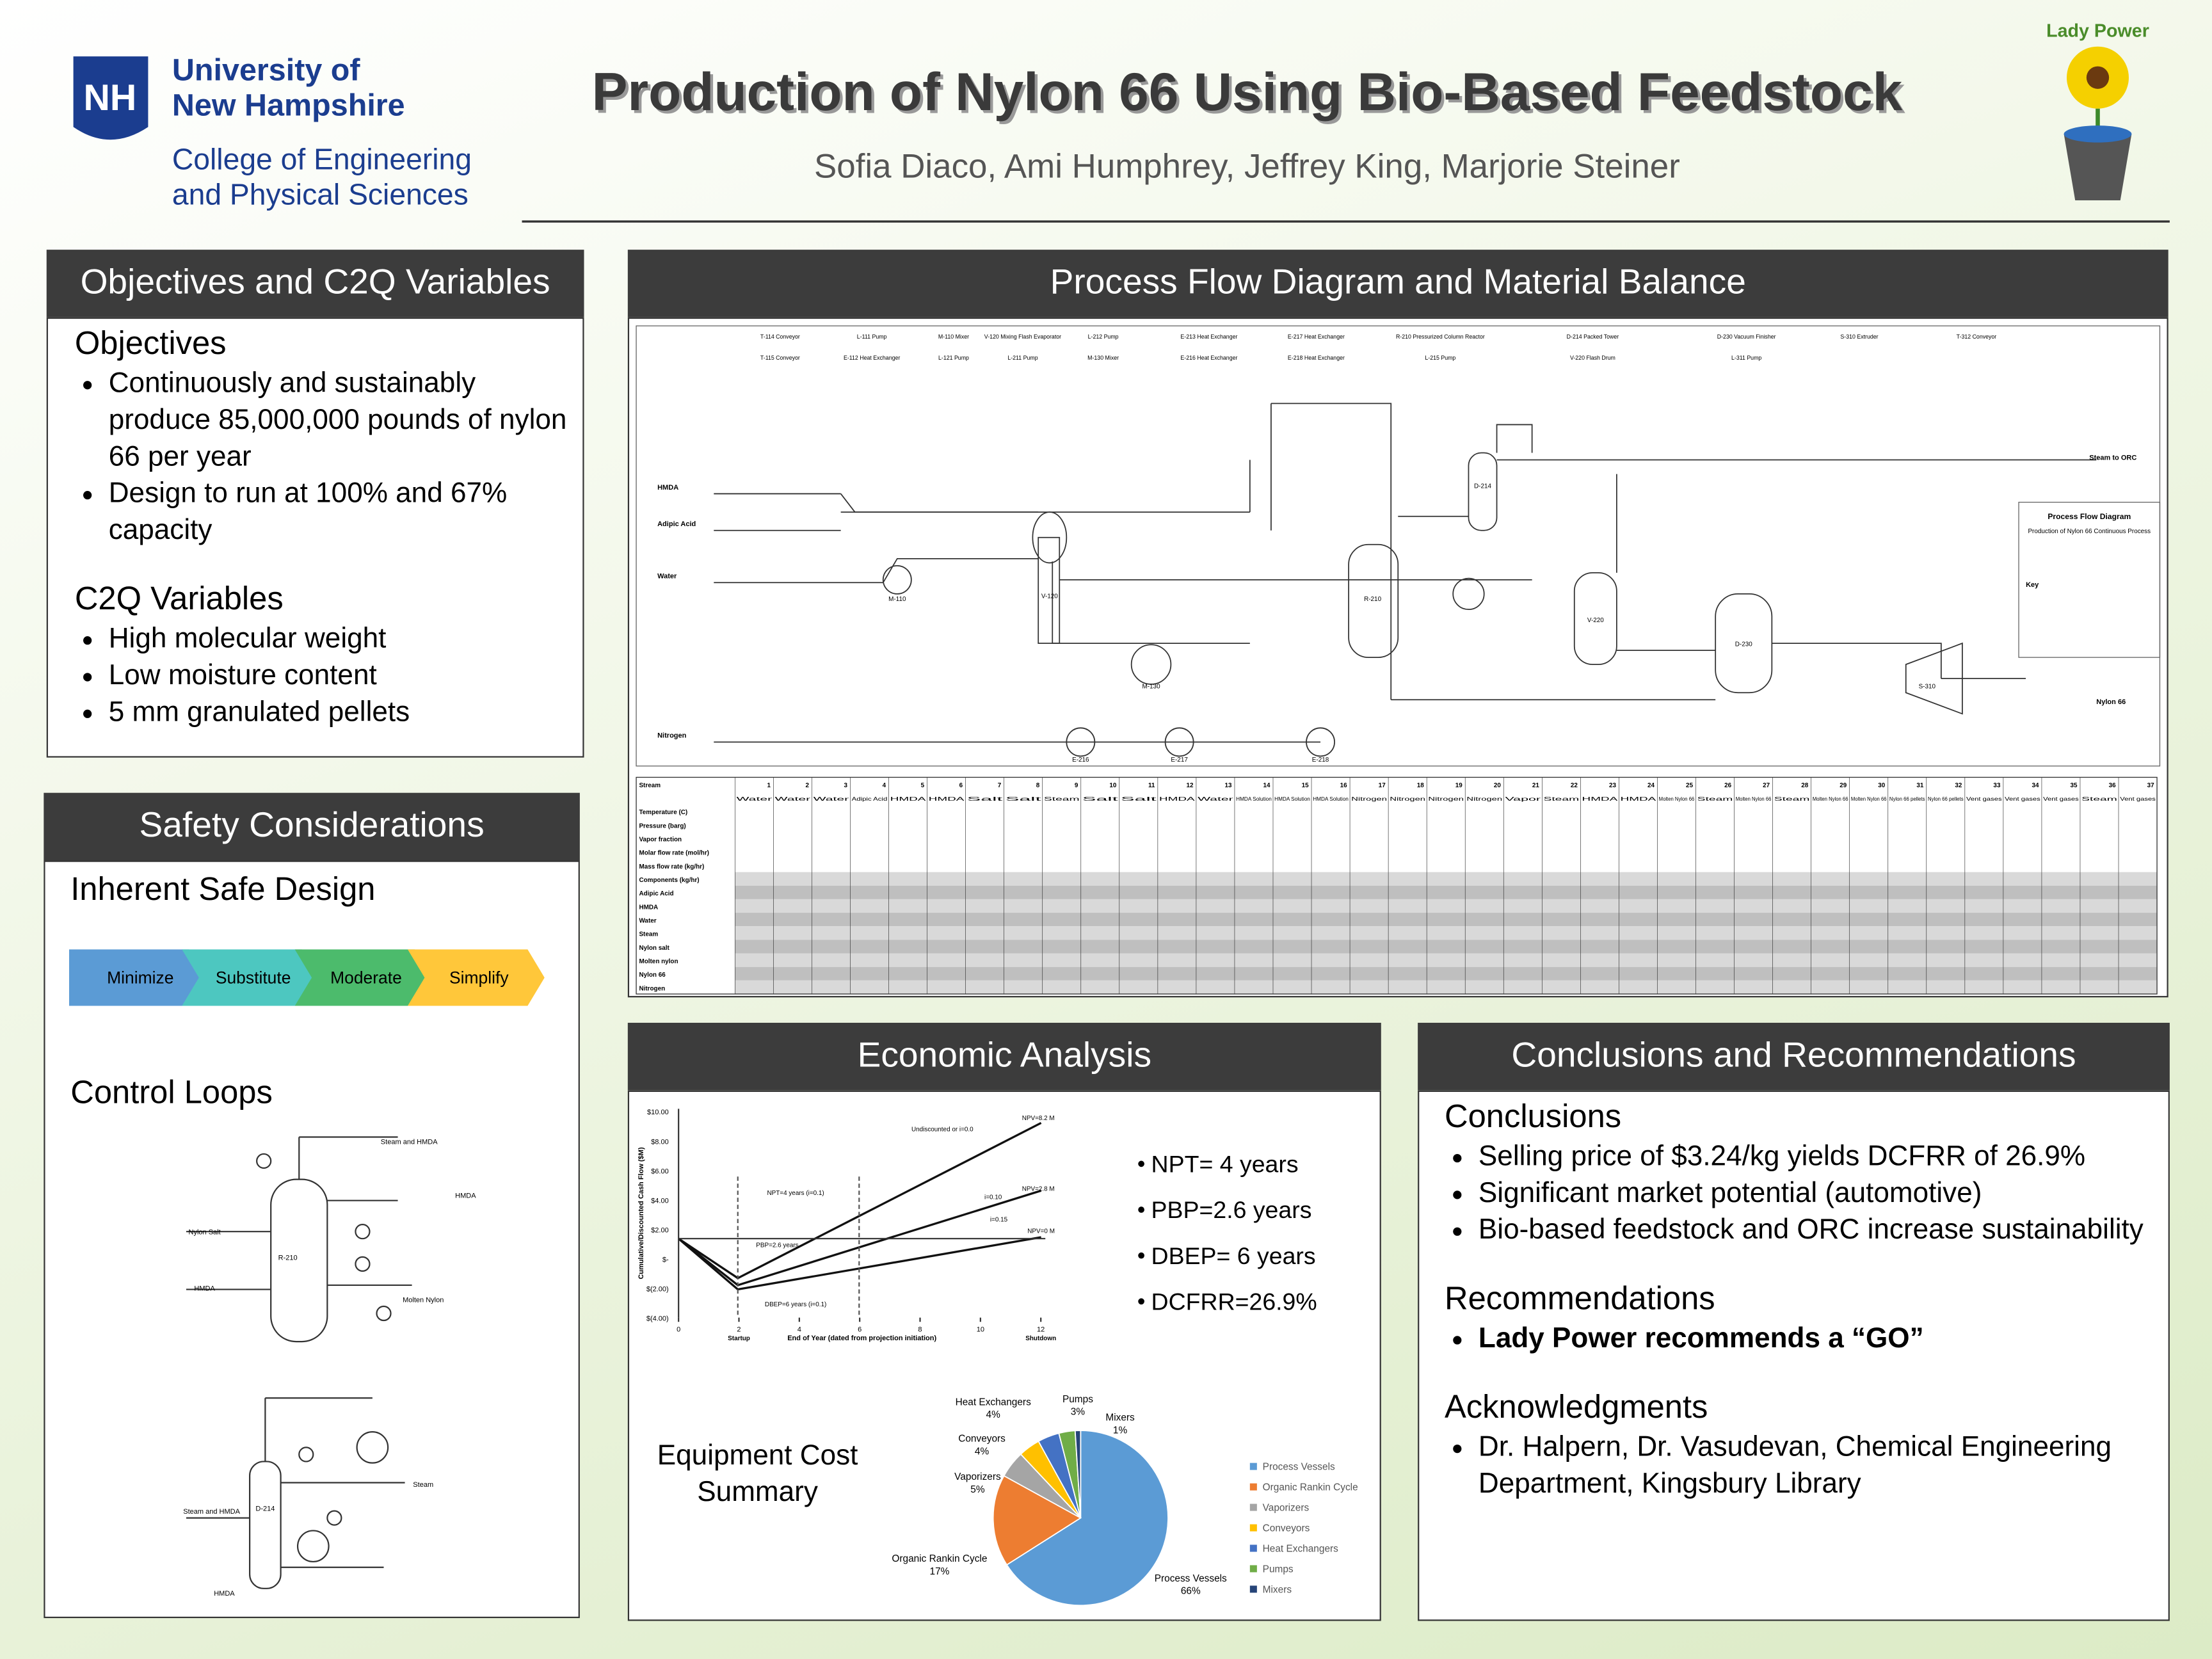  What do you see at coordinates (1151, 785) in the screenshot?
I see `label: 11` at bounding box center [1151, 785].